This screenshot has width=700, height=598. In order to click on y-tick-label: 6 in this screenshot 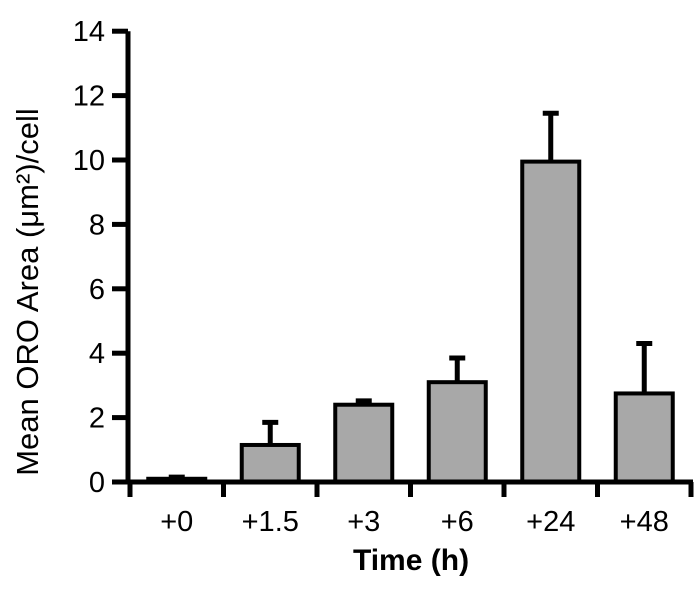, I will do `click(97, 290)`.